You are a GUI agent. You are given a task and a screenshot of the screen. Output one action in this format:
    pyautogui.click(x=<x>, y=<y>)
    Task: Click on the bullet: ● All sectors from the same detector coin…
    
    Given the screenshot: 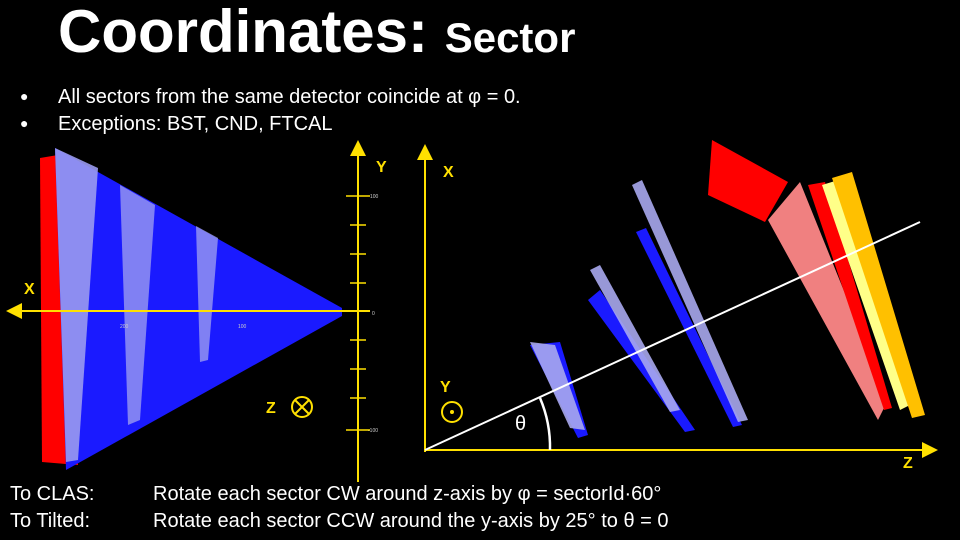 What is the action you would take?
    pyautogui.click(x=270, y=97)
    